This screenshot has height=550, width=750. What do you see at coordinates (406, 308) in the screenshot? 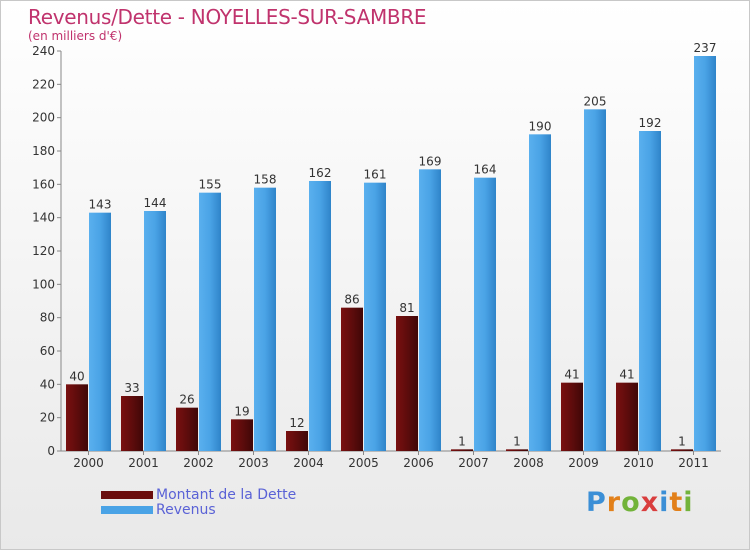
I see `data-label-dette: 81` at bounding box center [406, 308].